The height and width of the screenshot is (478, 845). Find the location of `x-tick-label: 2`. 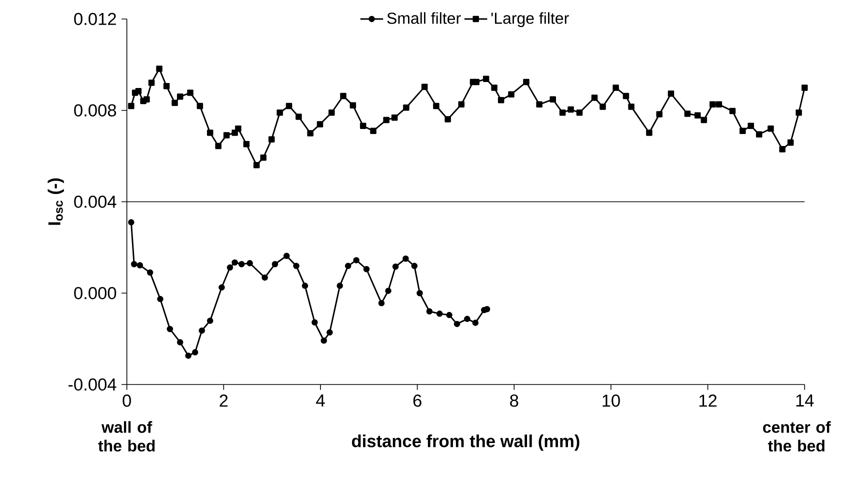

x-tick-label: 2 is located at coordinates (224, 400).